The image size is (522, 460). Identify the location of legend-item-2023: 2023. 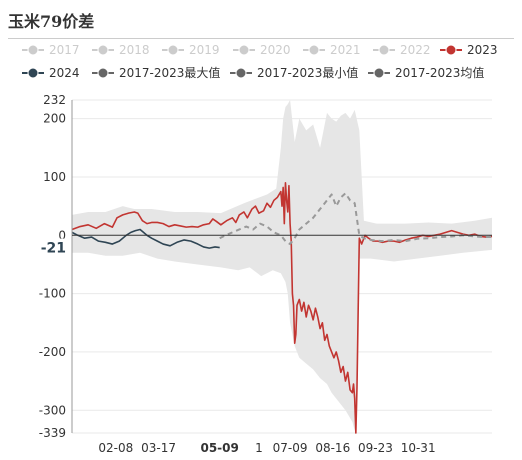
(469, 50).